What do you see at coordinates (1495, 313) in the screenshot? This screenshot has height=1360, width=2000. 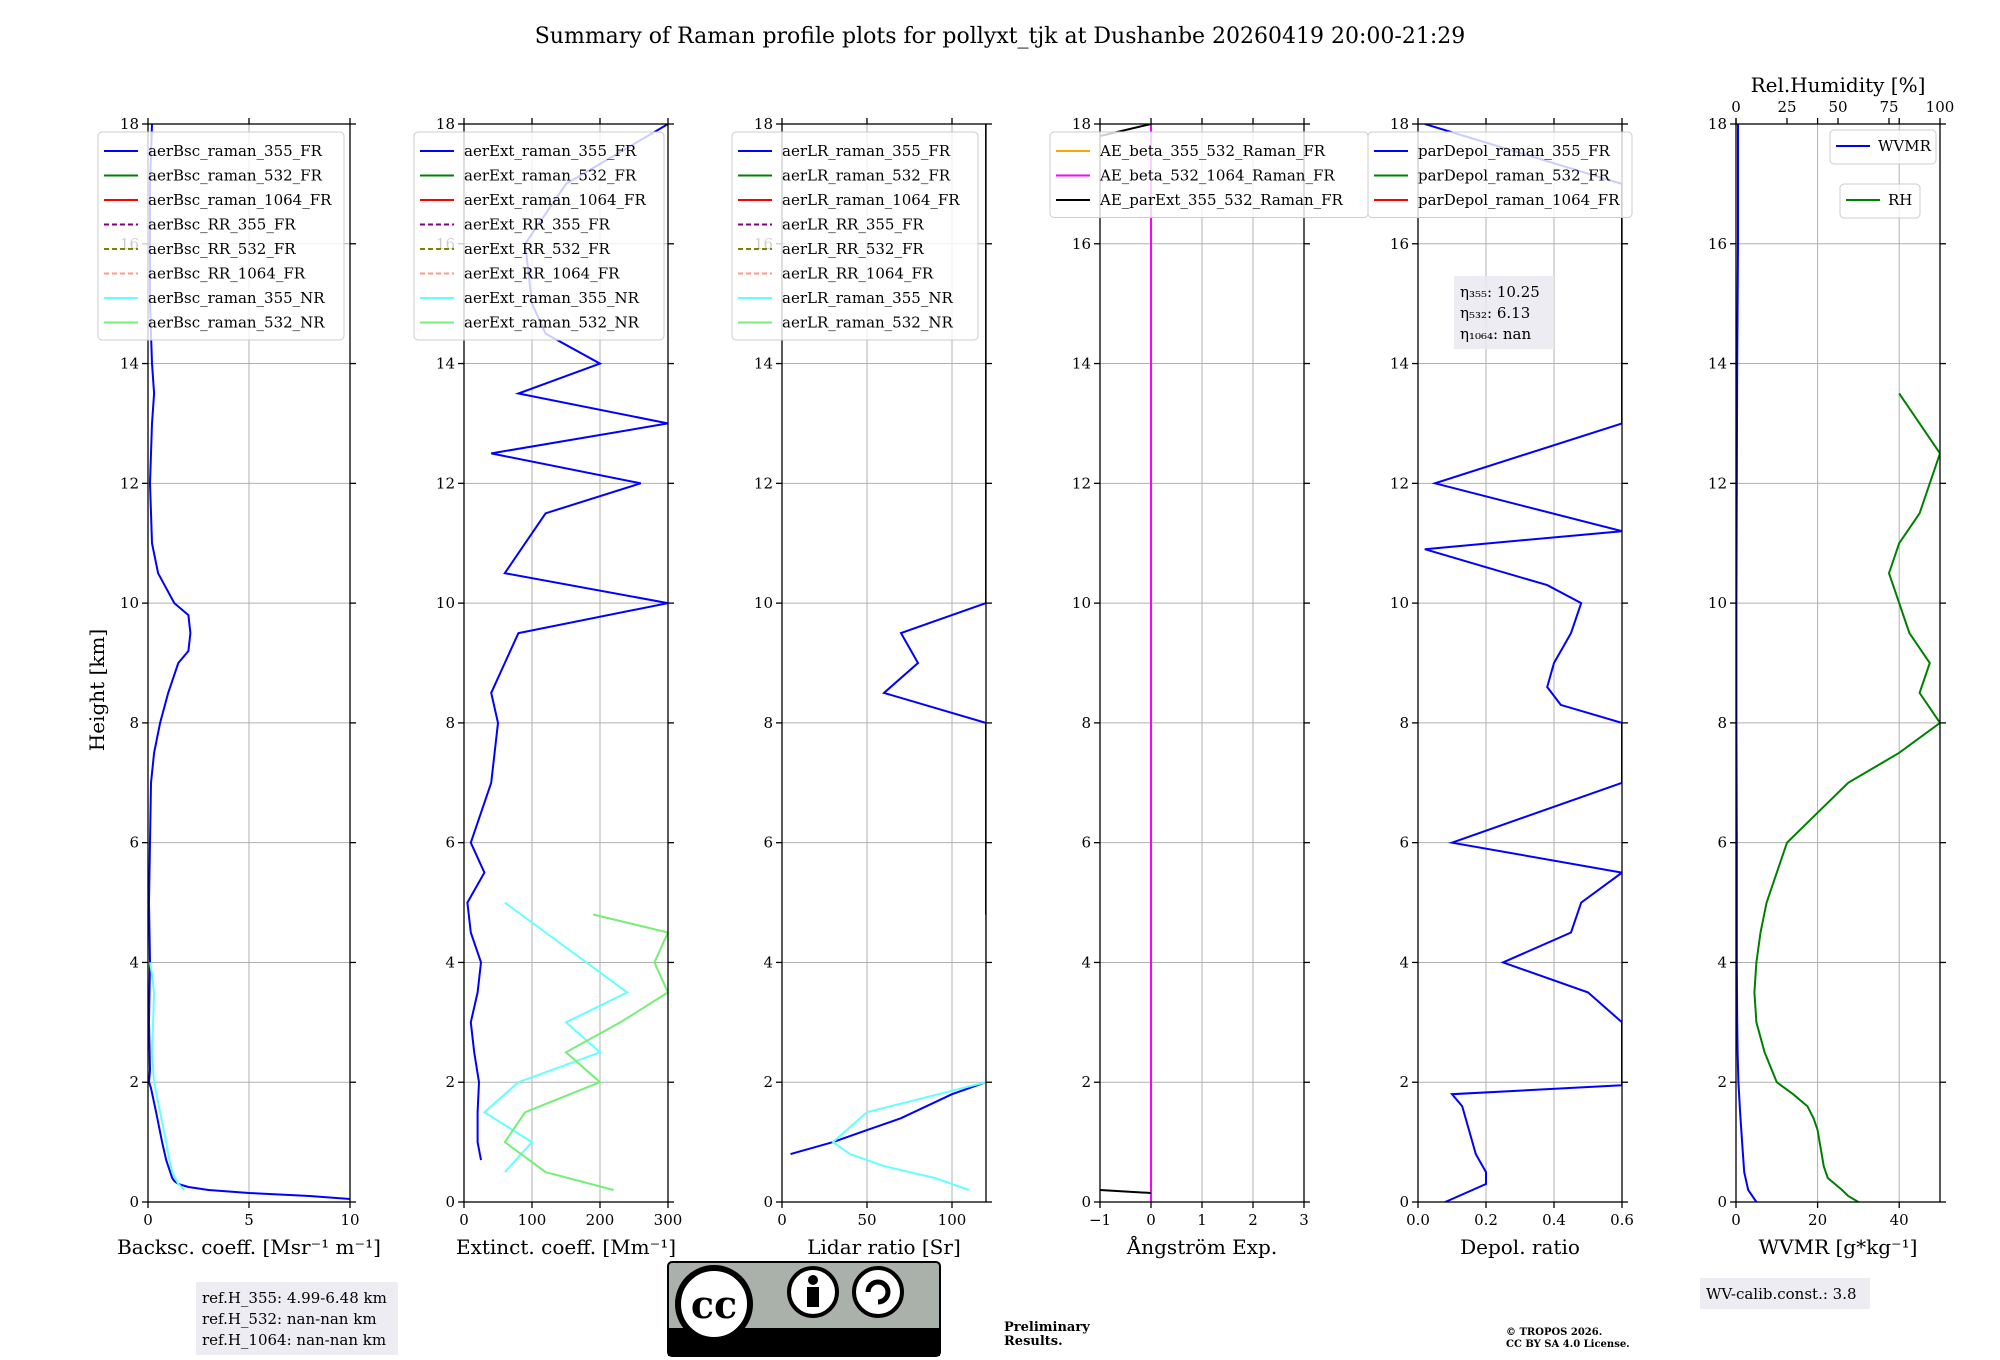 I see `annotation-line: η₅₃₂: 6.13` at bounding box center [1495, 313].